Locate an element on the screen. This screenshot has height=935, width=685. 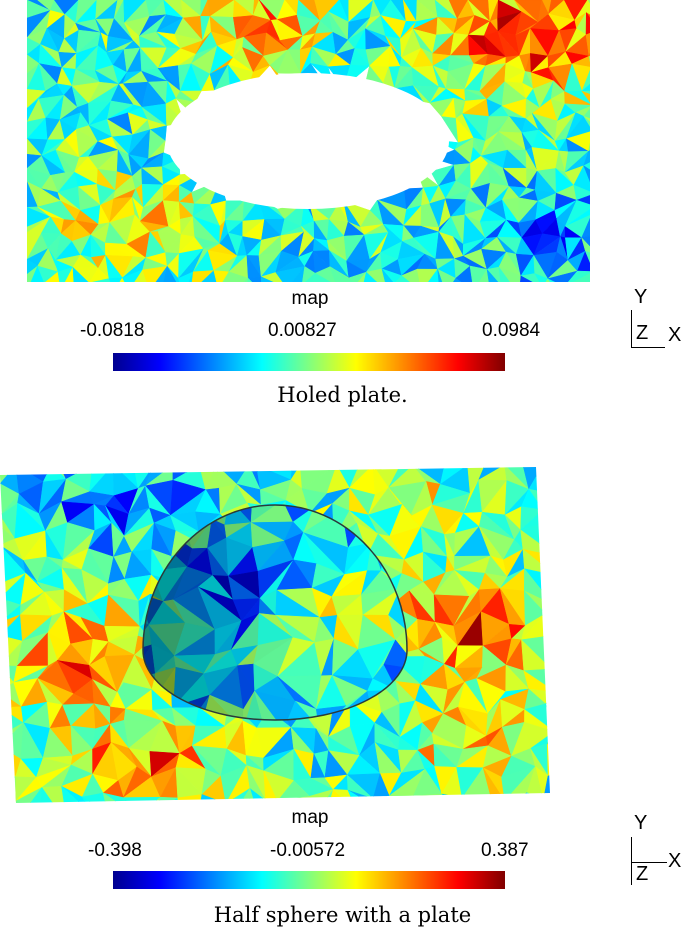
colorbar-max-label: 0.387 is located at coordinates (505, 850).